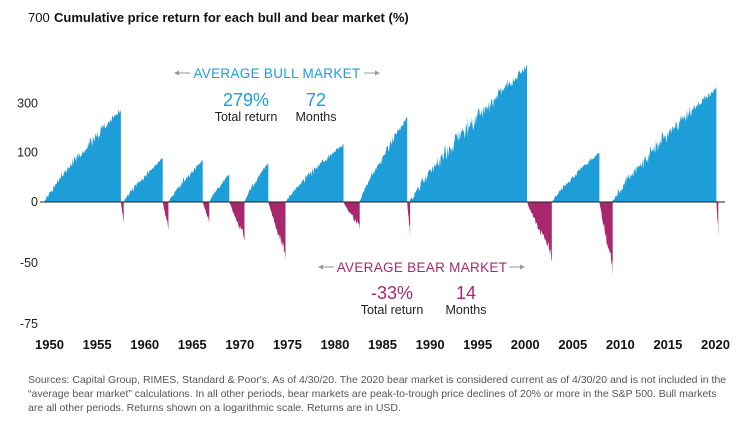  I want to click on bear-return-value: -33%, so click(392, 293).